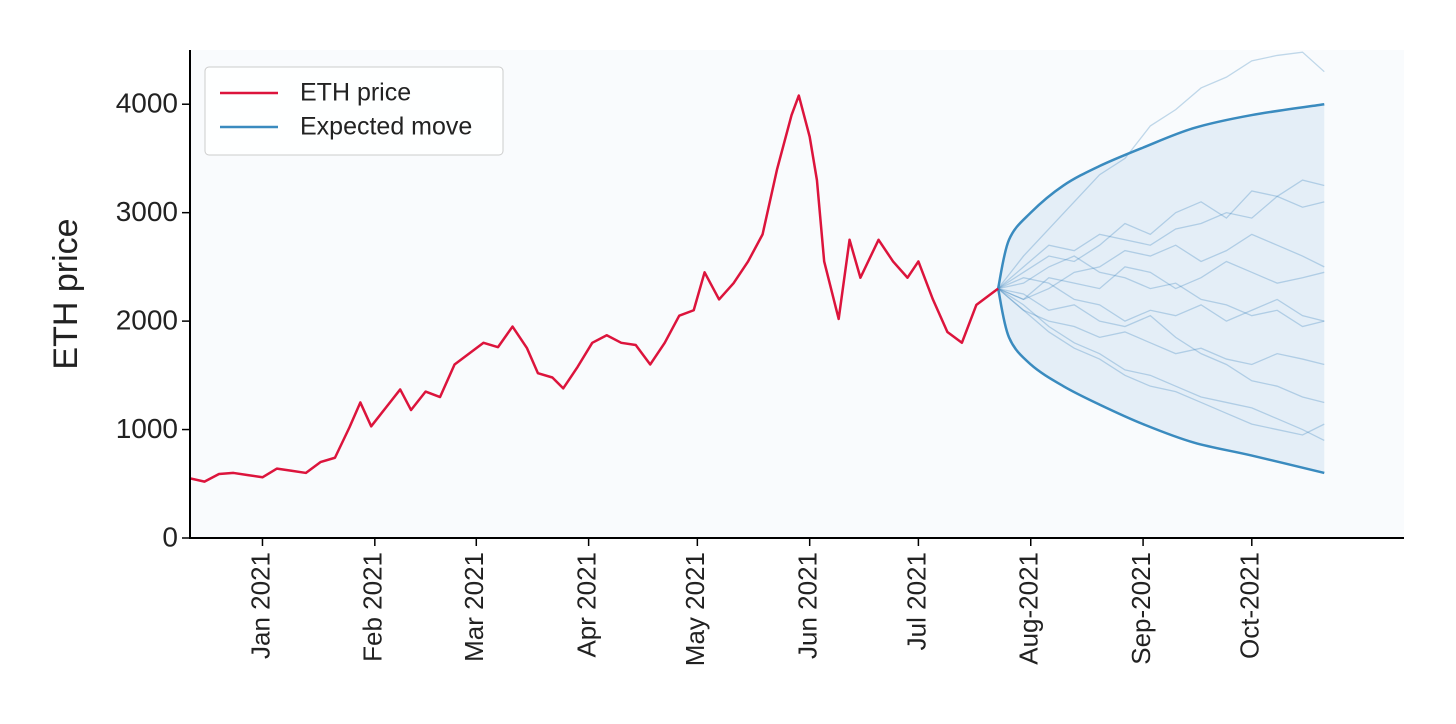 The height and width of the screenshot is (724, 1456). I want to click on y-tick-label: 4000, so click(147, 103).